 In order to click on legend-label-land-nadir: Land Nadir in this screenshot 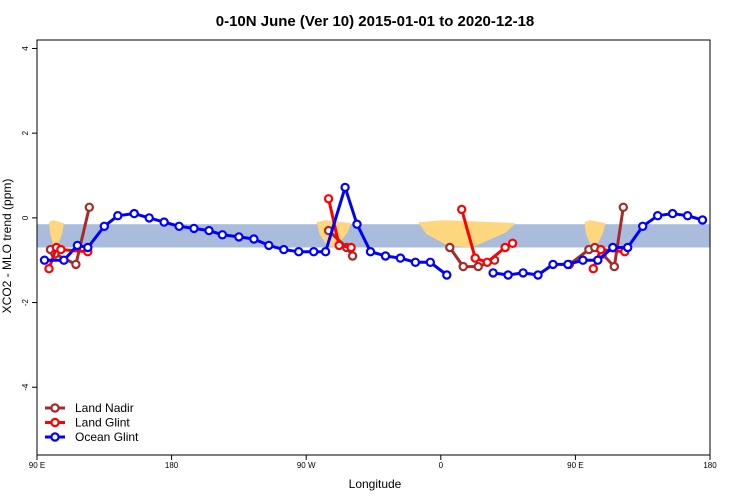, I will do `click(104, 408)`.